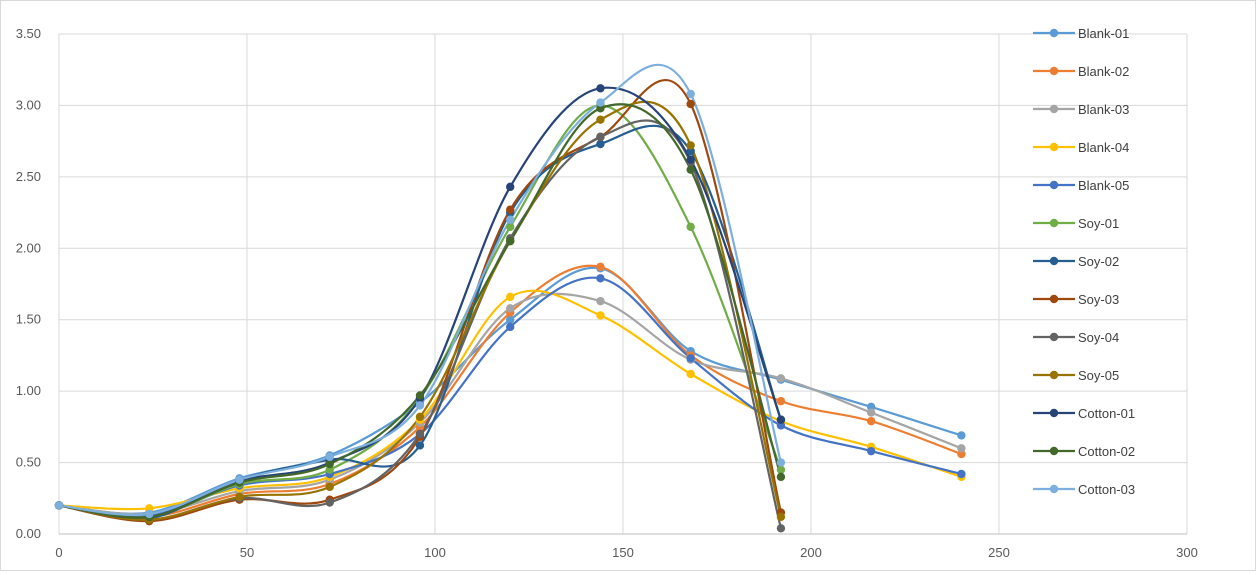  I want to click on x-tick-label: 300, so click(1187, 552).